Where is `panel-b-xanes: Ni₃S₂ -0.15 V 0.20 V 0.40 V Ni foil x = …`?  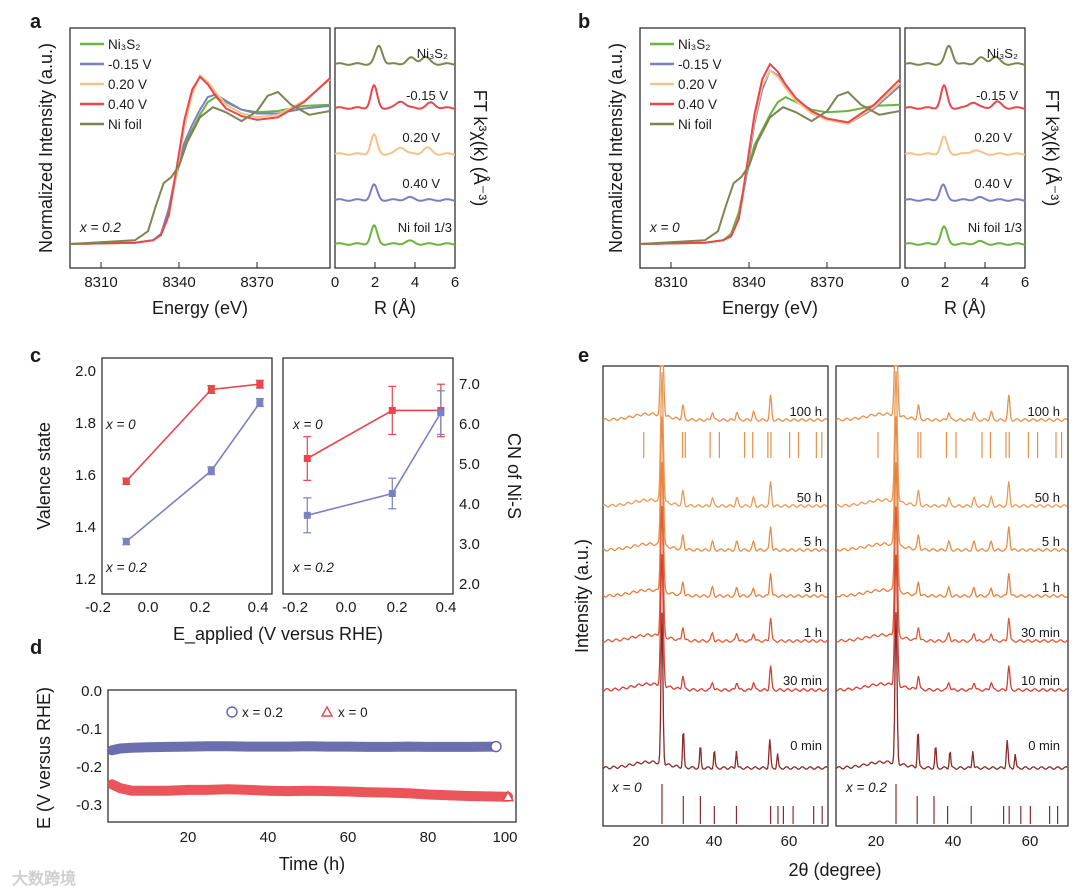
panel-b-xanes: Ni₃S₂ -0.15 V 0.20 V 0.40 V Ni foil x = … is located at coordinates (753, 172).